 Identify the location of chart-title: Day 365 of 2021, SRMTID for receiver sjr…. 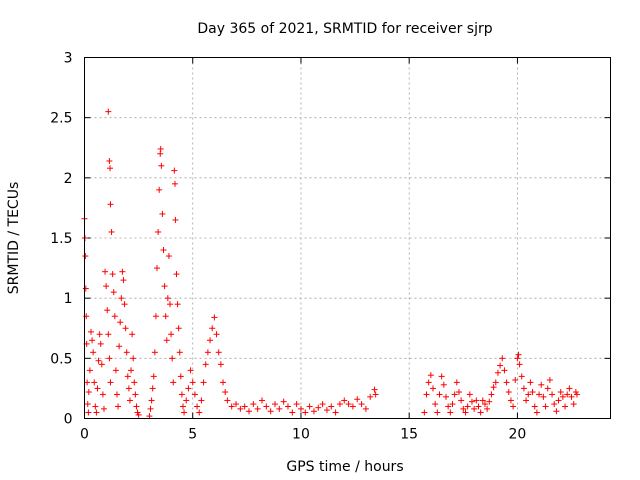
(344, 29).